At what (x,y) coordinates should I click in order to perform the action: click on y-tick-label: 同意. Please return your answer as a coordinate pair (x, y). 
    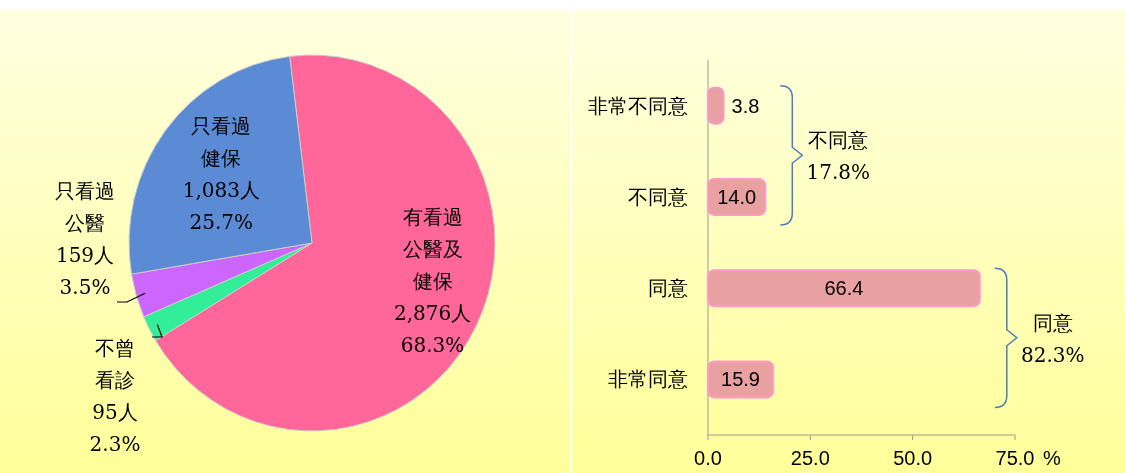
    Looking at the image, I should click on (668, 288).